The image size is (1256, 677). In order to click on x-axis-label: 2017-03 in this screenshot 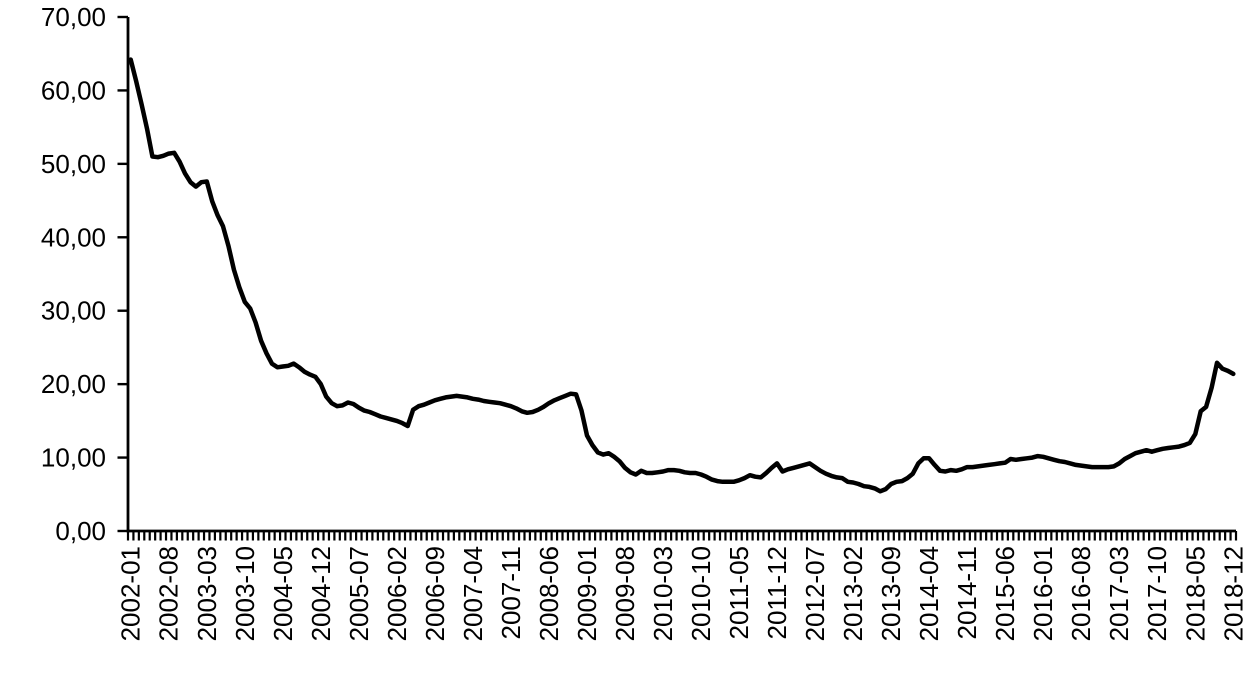, I will do `click(1119, 593)`.